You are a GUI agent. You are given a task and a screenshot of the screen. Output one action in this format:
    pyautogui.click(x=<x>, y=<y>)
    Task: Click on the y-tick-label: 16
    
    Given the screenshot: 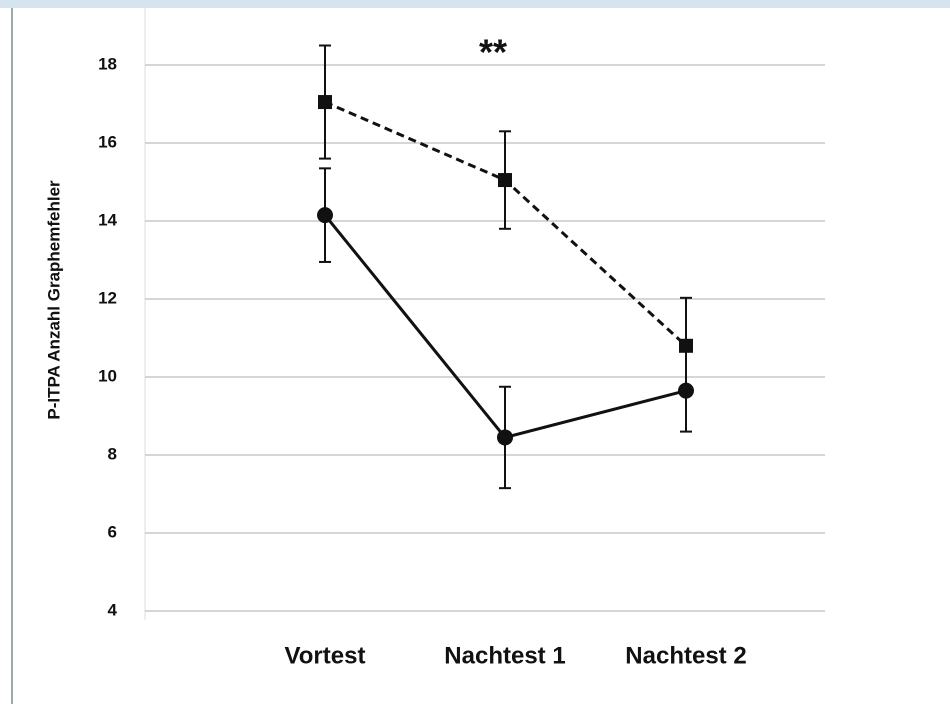 What is the action you would take?
    pyautogui.click(x=107, y=141)
    